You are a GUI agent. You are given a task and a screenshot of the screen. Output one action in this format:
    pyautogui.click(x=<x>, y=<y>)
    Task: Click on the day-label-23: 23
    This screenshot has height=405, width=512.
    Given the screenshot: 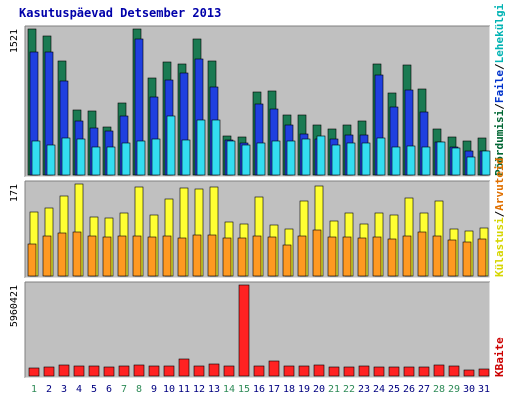 What is the action you would take?
    pyautogui.click(x=364, y=389)
    